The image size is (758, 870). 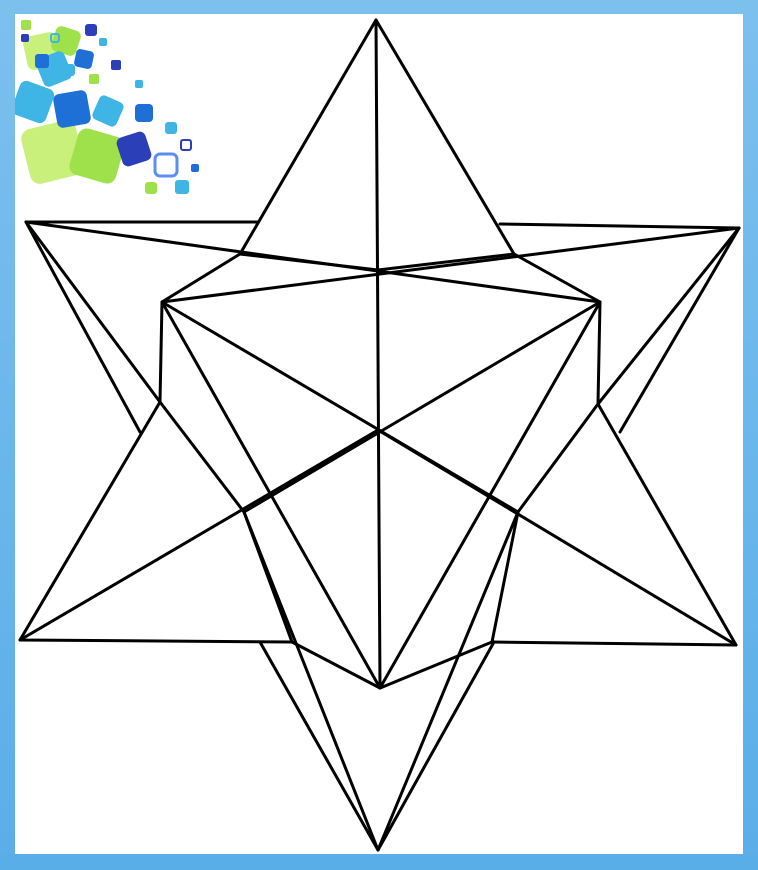 What do you see at coordinates (107, 113) in the screenshot?
I see `cube-cluster-decoration-bottom-left` at bounding box center [107, 113].